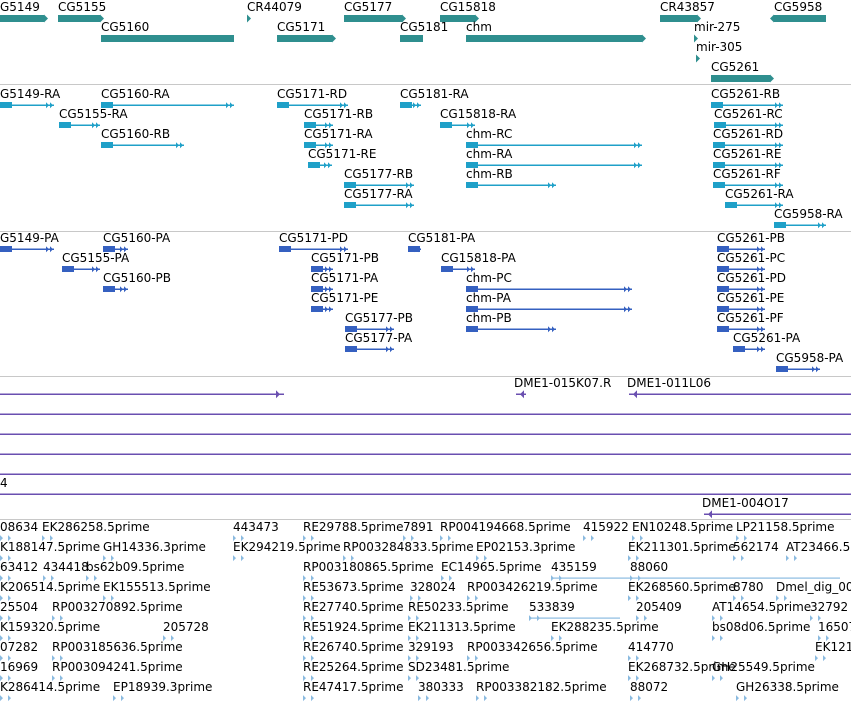  I want to click on est-label: EK121, so click(833, 647).